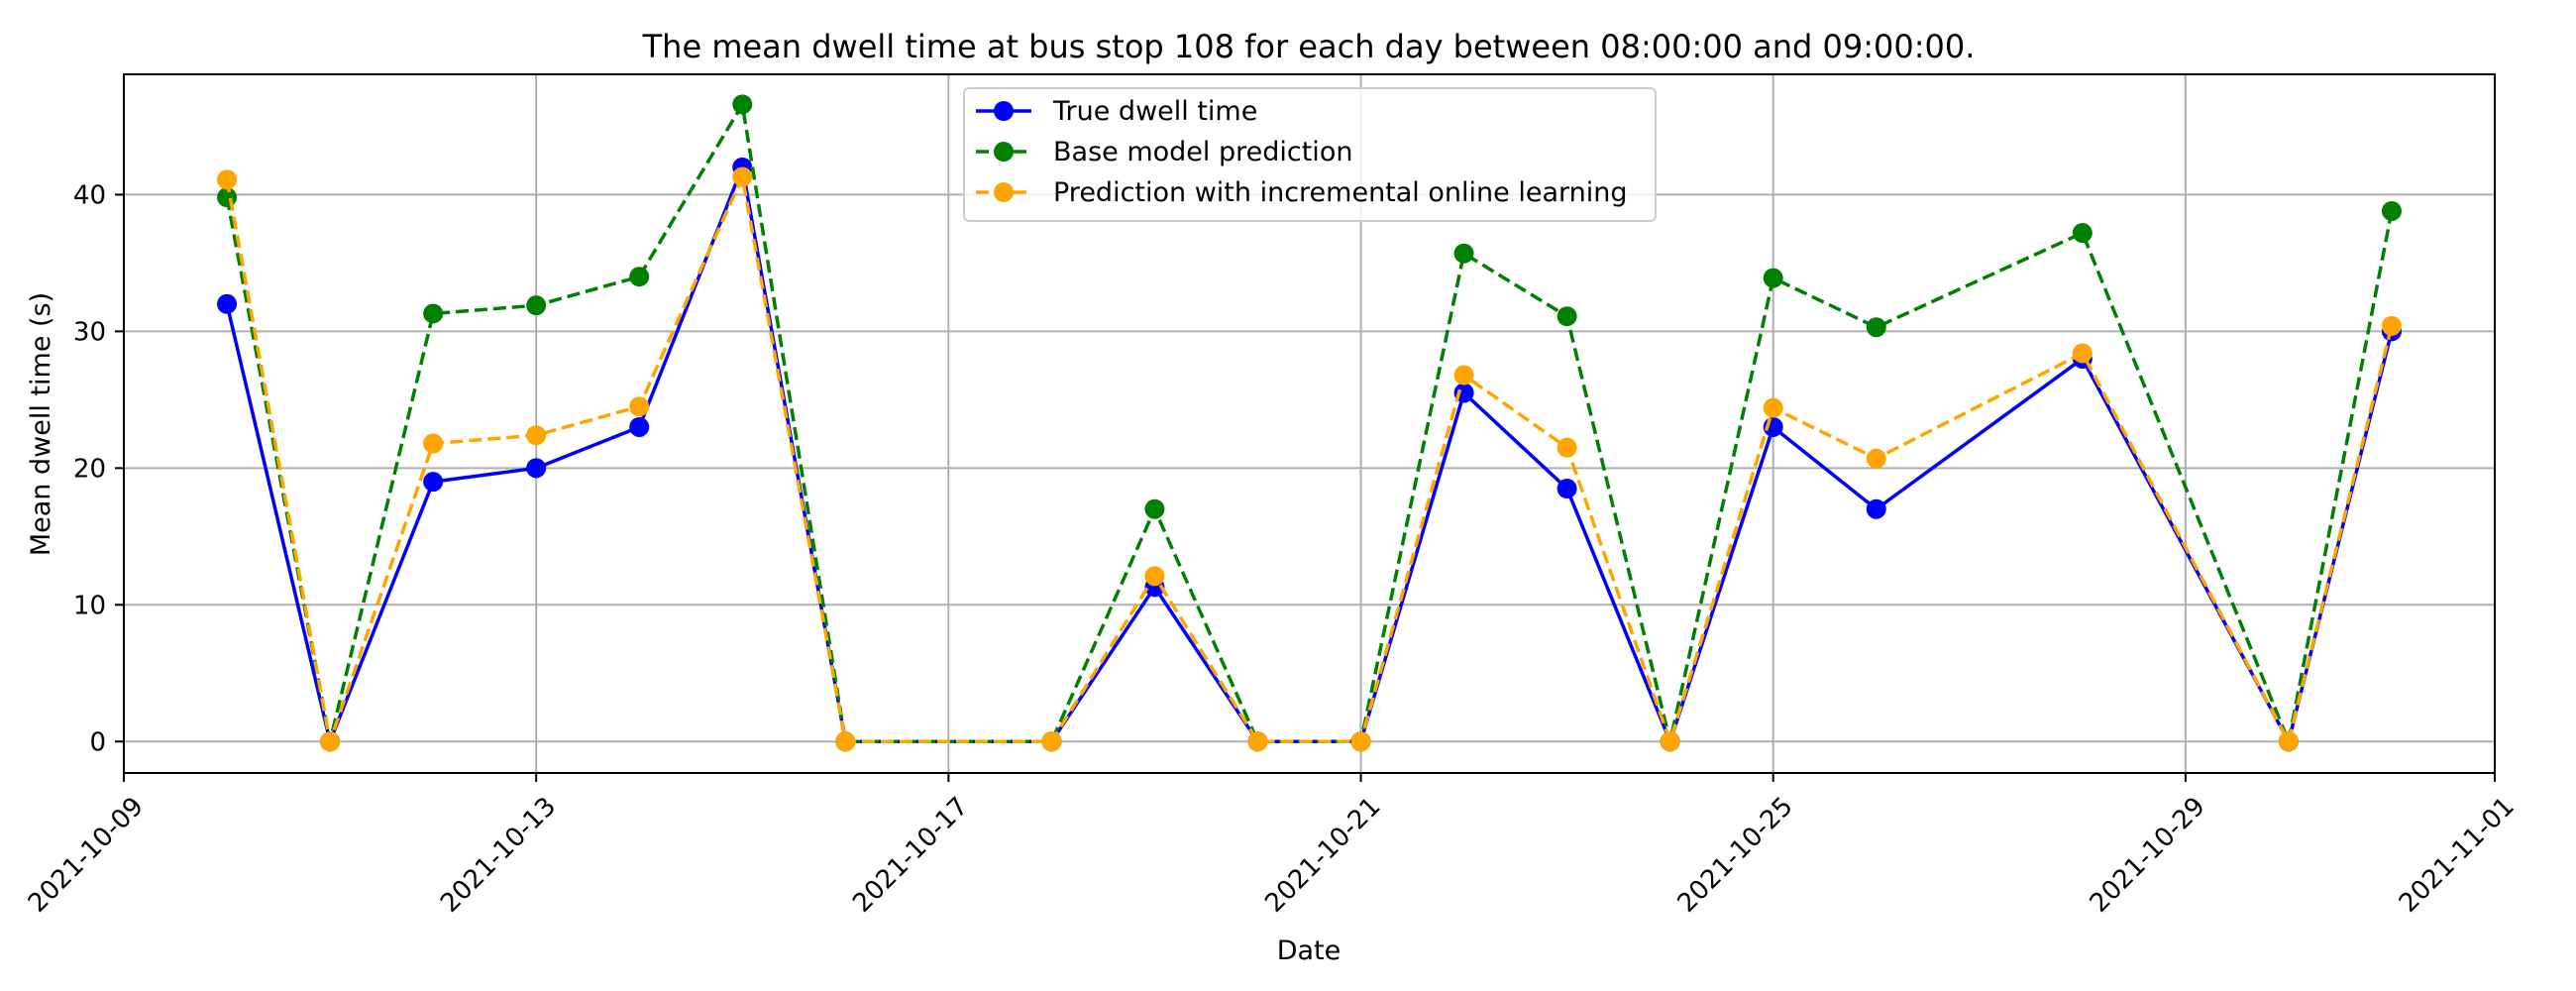 Image resolution: width=2576 pixels, height=991 pixels. What do you see at coordinates (1155, 111) in the screenshot?
I see `legend-label: True dwell time` at bounding box center [1155, 111].